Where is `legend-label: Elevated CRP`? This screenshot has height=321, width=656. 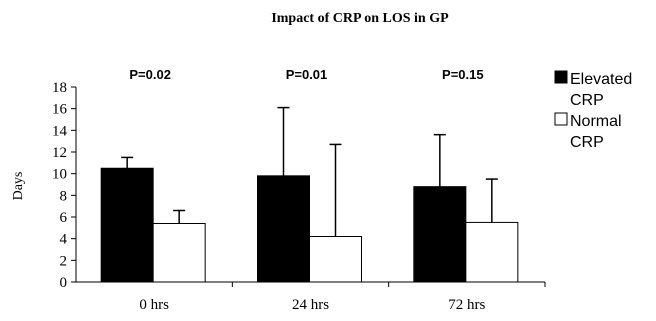 legend-label: Elevated CRP is located at coordinates (601, 90).